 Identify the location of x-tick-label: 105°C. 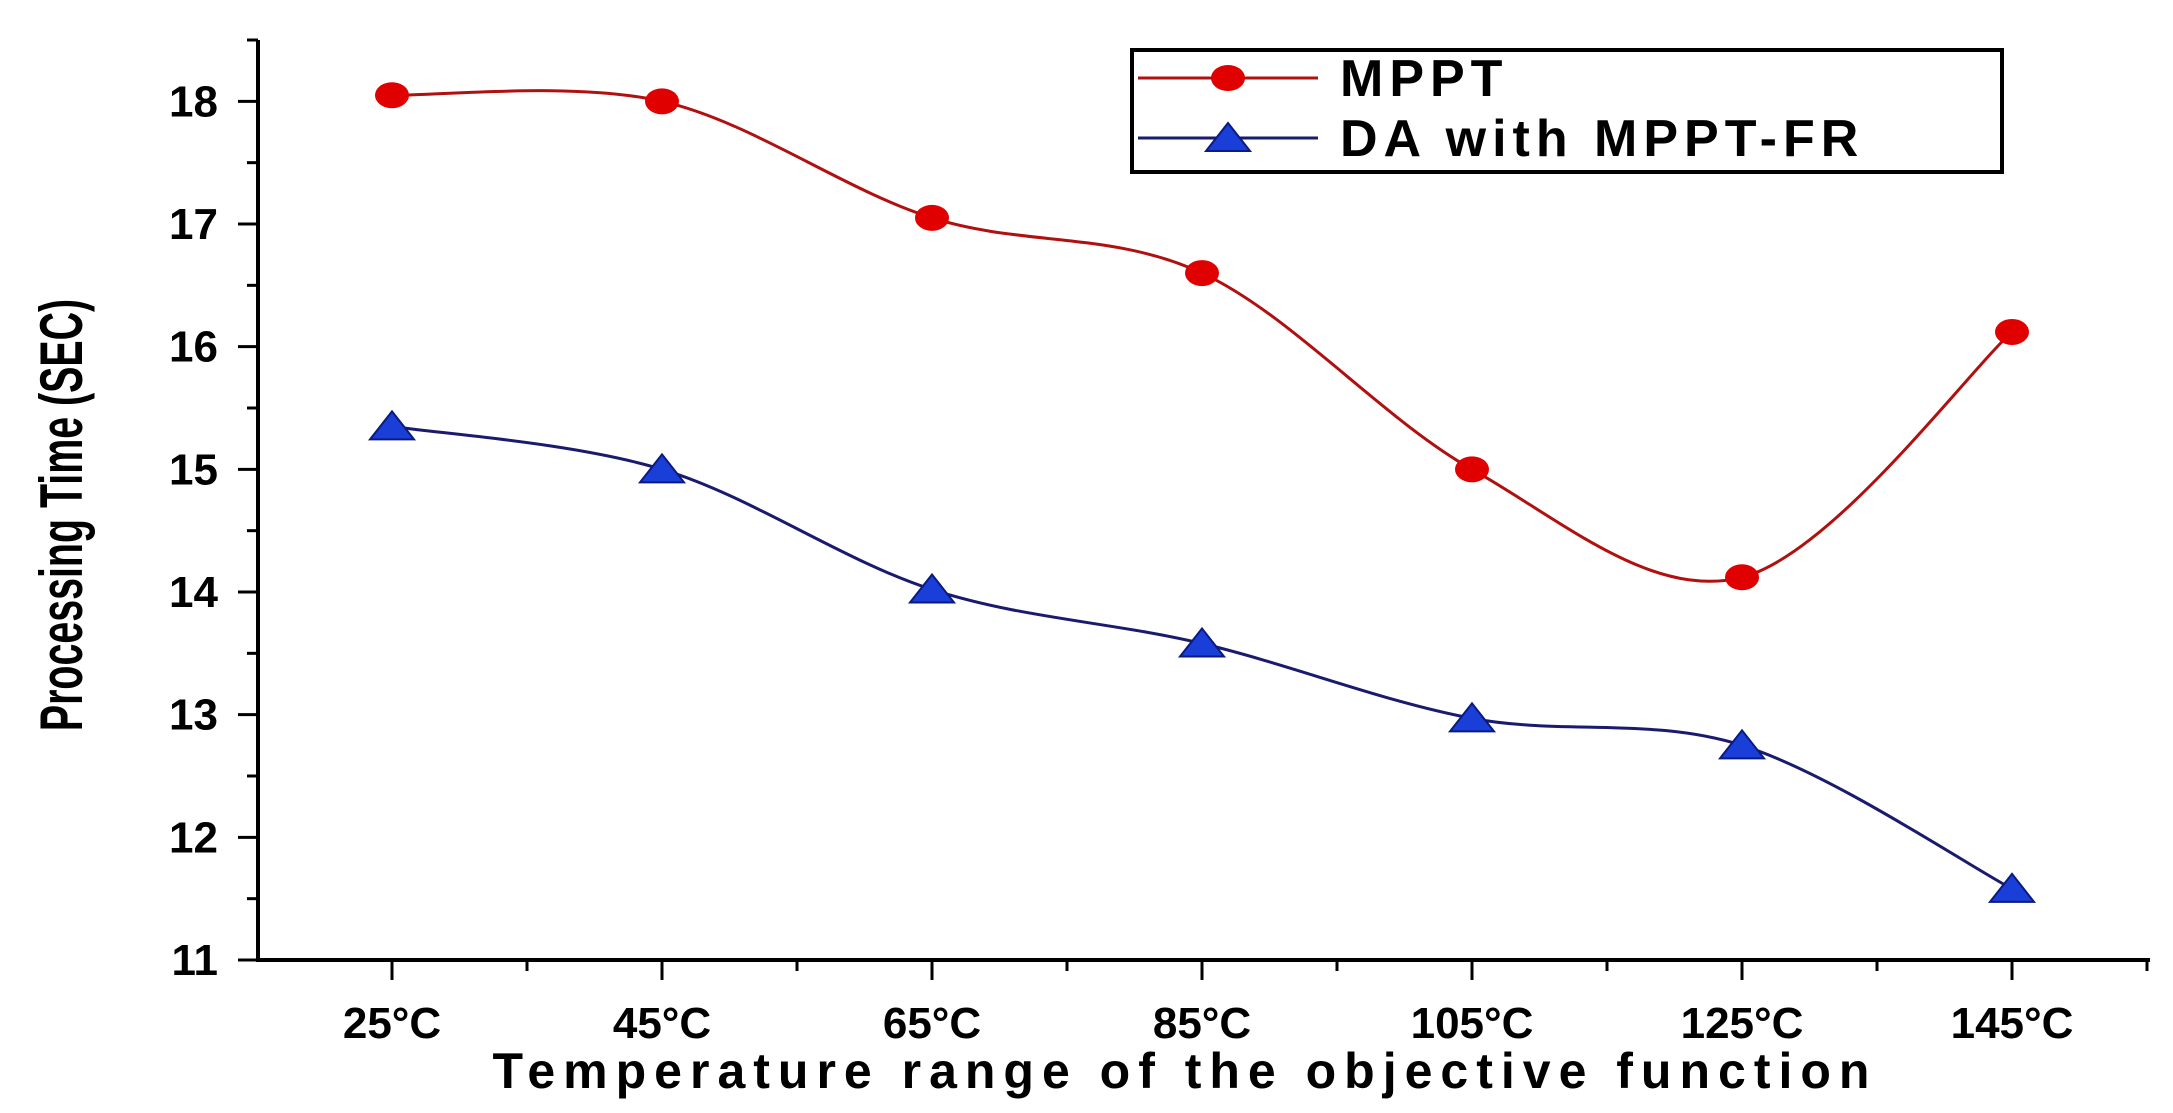
(1472, 1023).